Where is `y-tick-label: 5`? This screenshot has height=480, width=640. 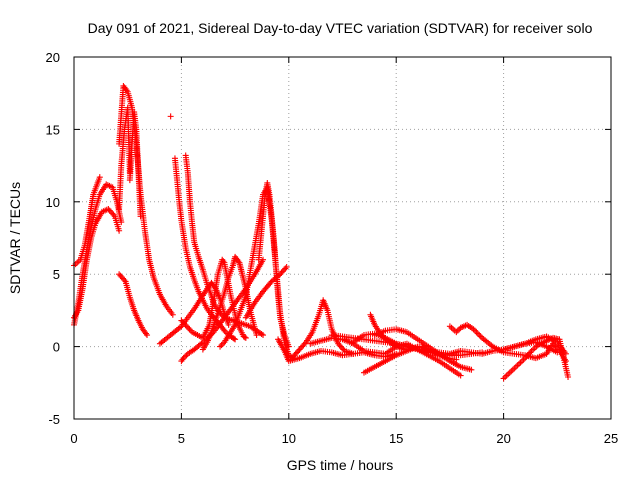 y-tick-label: 5 is located at coordinates (56, 274).